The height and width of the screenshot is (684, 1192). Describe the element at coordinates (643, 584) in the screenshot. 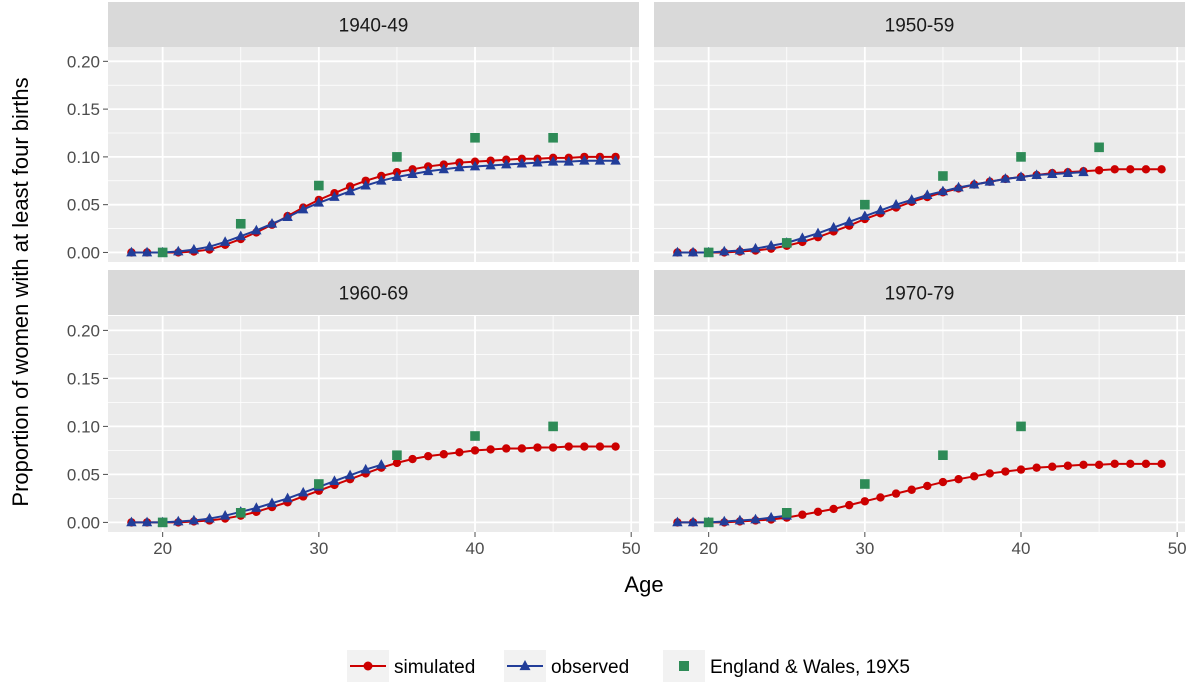

I see `x-axis-title: Age` at that location.